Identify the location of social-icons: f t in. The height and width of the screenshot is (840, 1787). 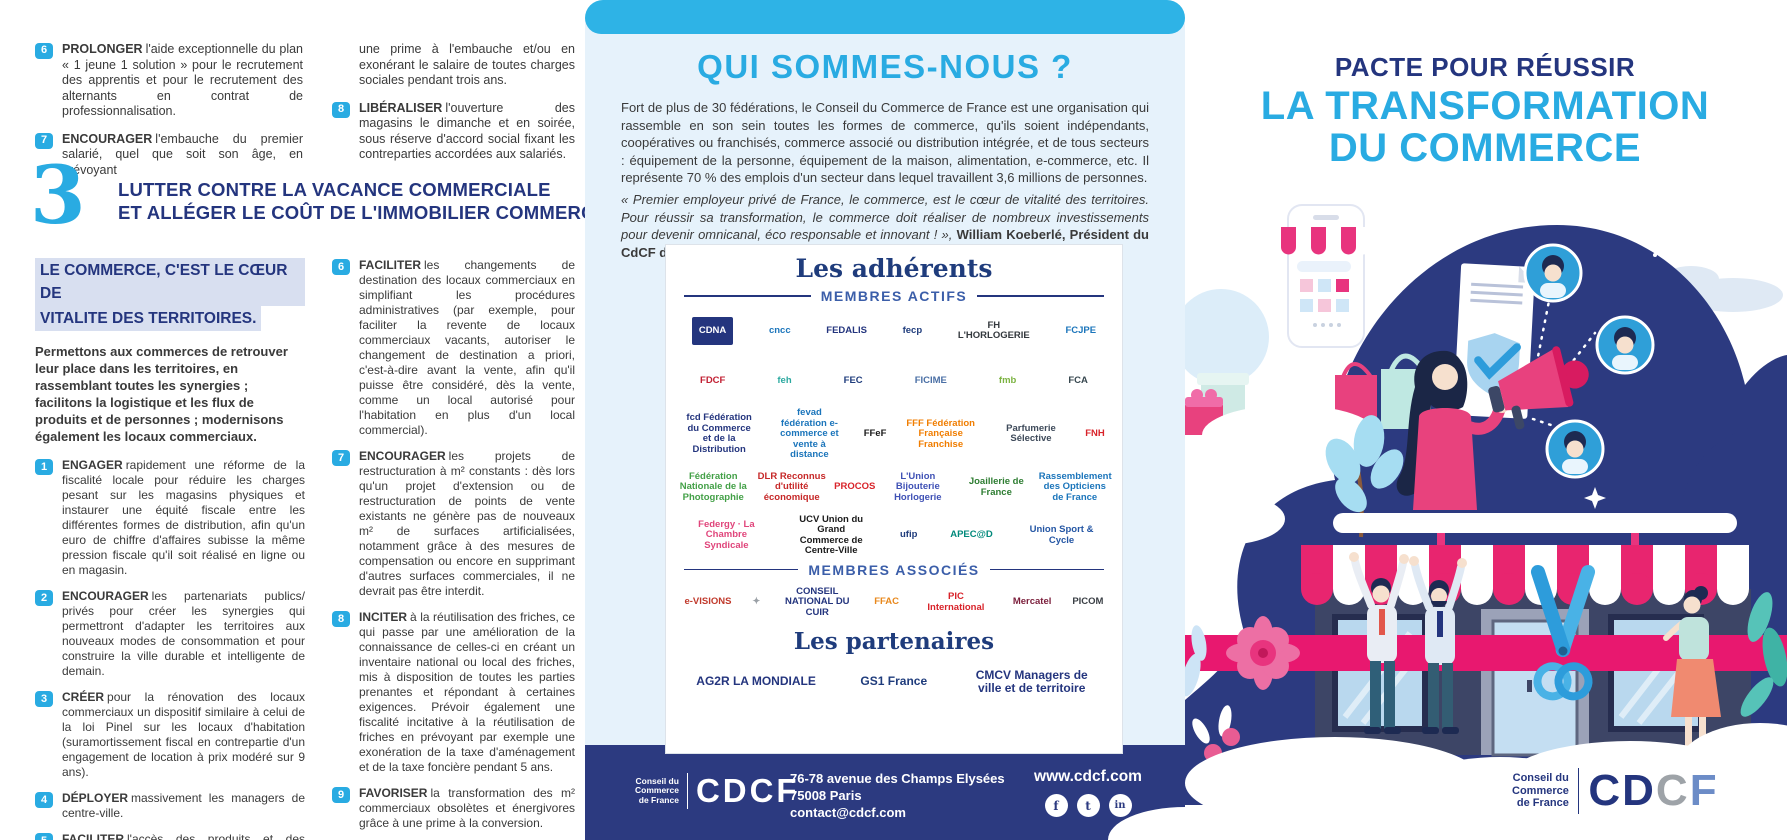
(1088, 805).